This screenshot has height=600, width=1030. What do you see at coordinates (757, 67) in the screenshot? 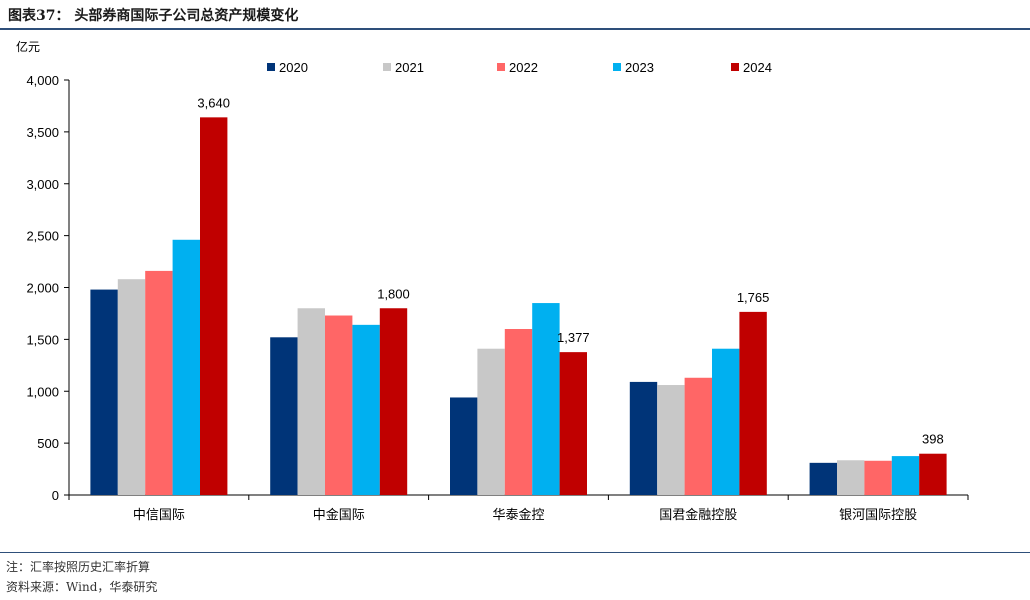
I see `legend-label: 2024` at bounding box center [757, 67].